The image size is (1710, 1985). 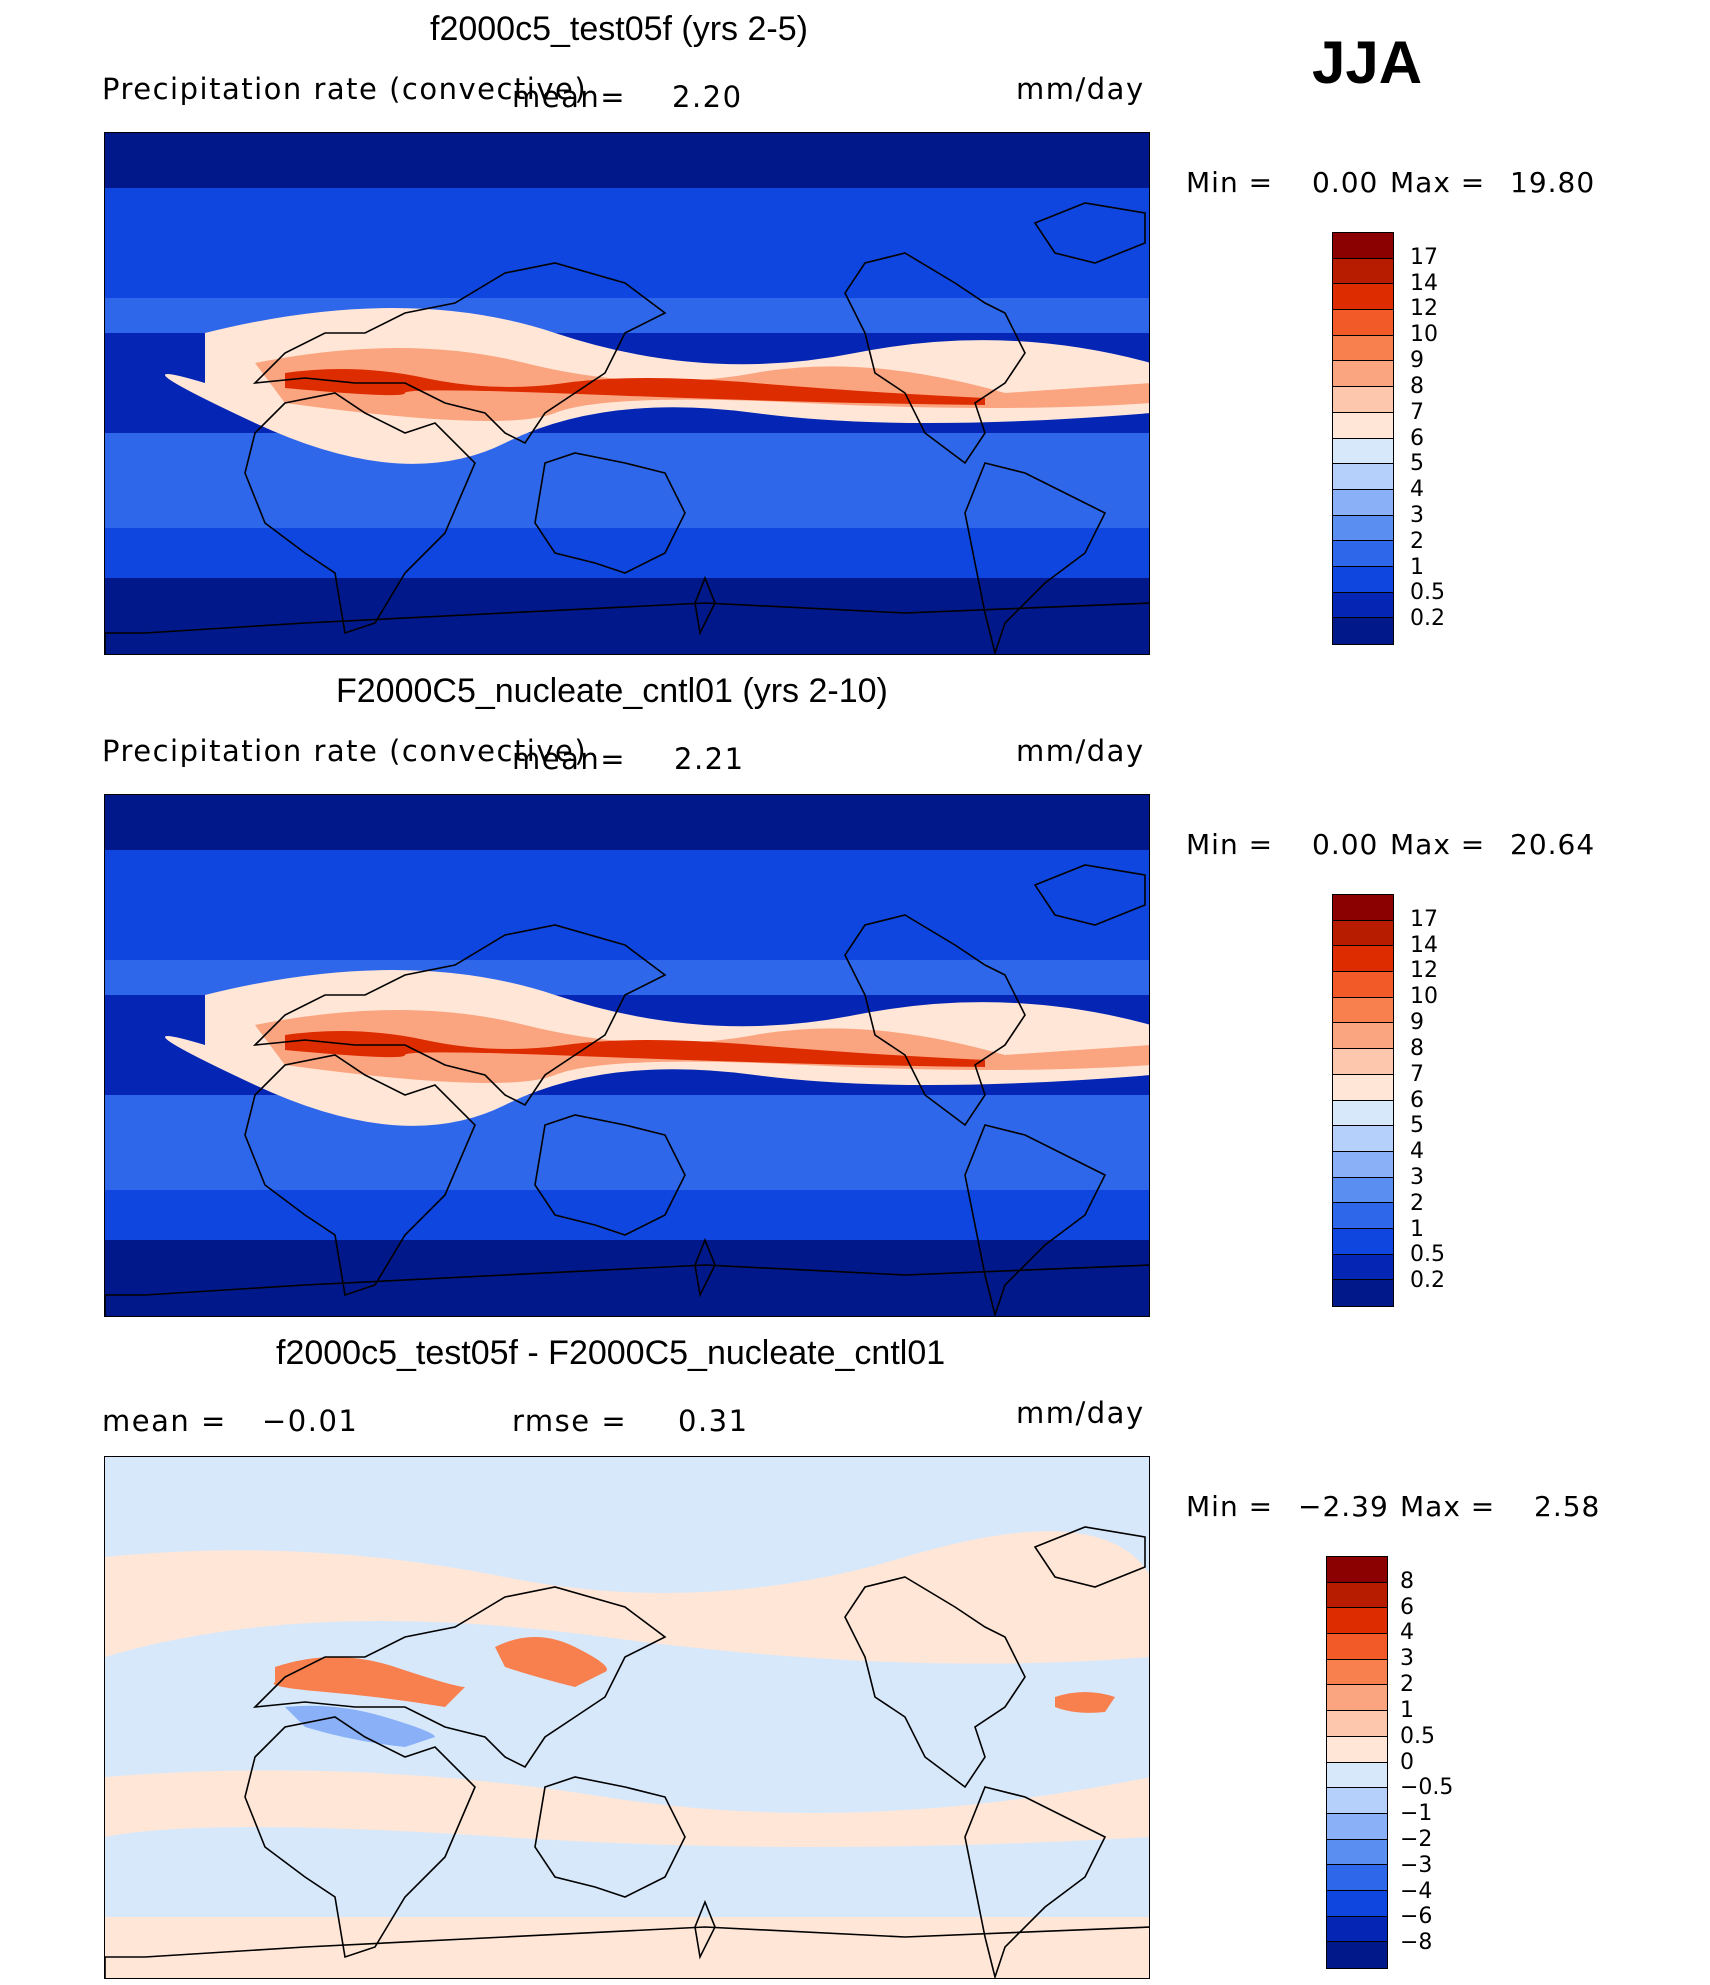 I want to click on colorbar-tick-label: −4, so click(x=1416, y=1891).